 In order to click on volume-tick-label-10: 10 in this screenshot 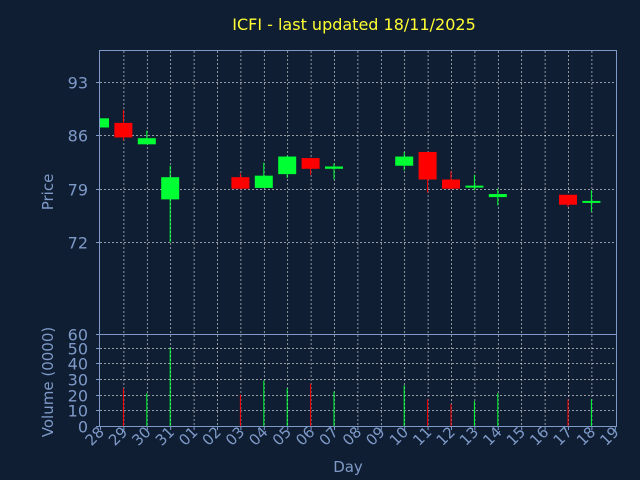, I will do `click(78, 411)`.